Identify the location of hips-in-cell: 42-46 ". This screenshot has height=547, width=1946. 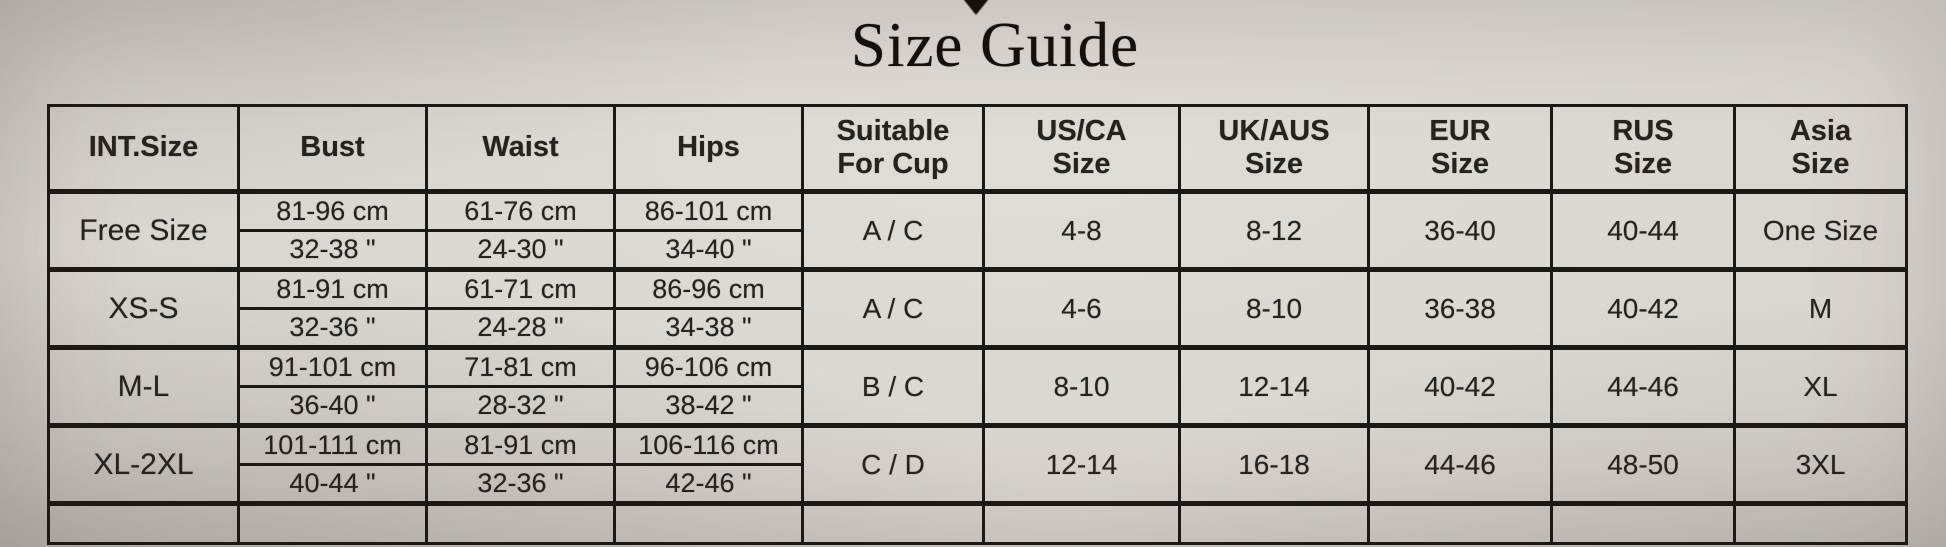
(708, 484).